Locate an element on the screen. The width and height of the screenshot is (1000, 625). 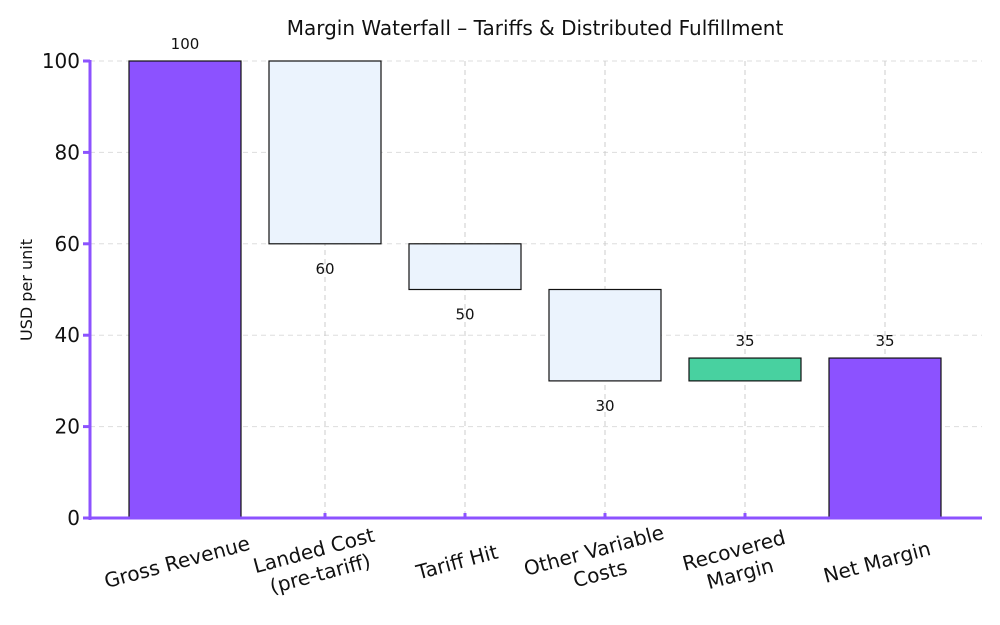
x-tick-label: Tariff Hit is located at coordinates (457, 562).